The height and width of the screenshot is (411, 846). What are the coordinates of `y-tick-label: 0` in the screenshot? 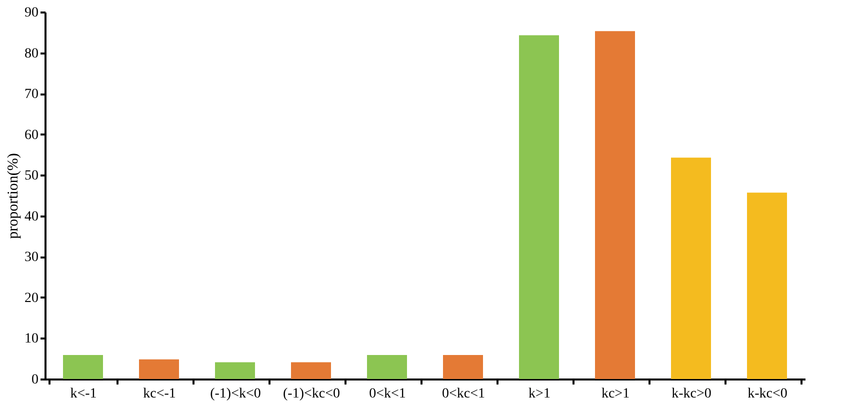 It's located at (35, 380).